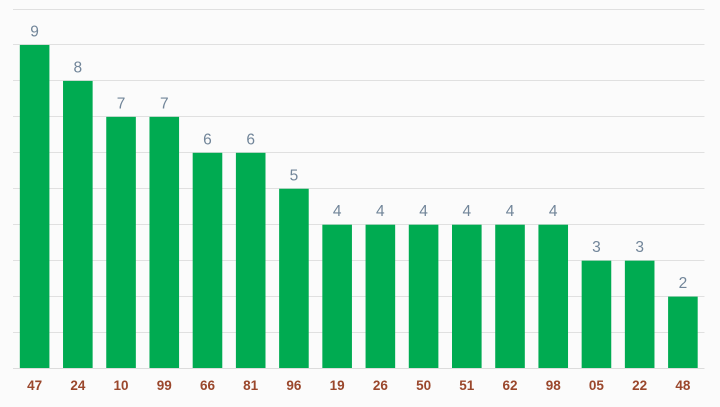  Describe the element at coordinates (251, 385) in the screenshot. I see `svg-text: 81` at that location.